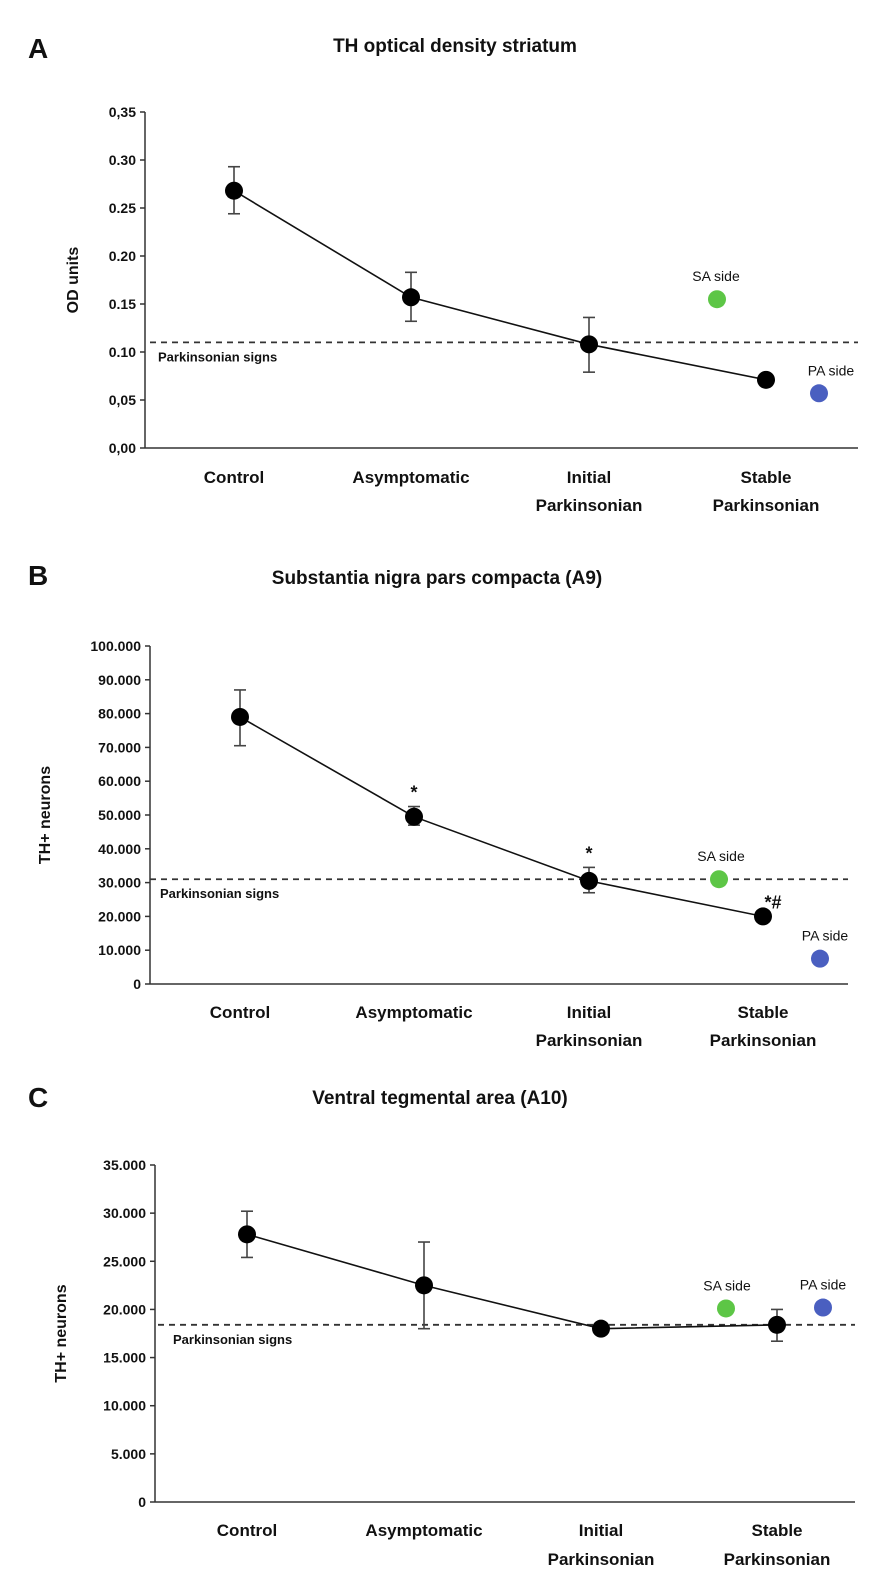 This screenshot has width=892, height=1581. What do you see at coordinates (122, 112) in the screenshot?
I see `y-tick-label: 0,35` at bounding box center [122, 112].